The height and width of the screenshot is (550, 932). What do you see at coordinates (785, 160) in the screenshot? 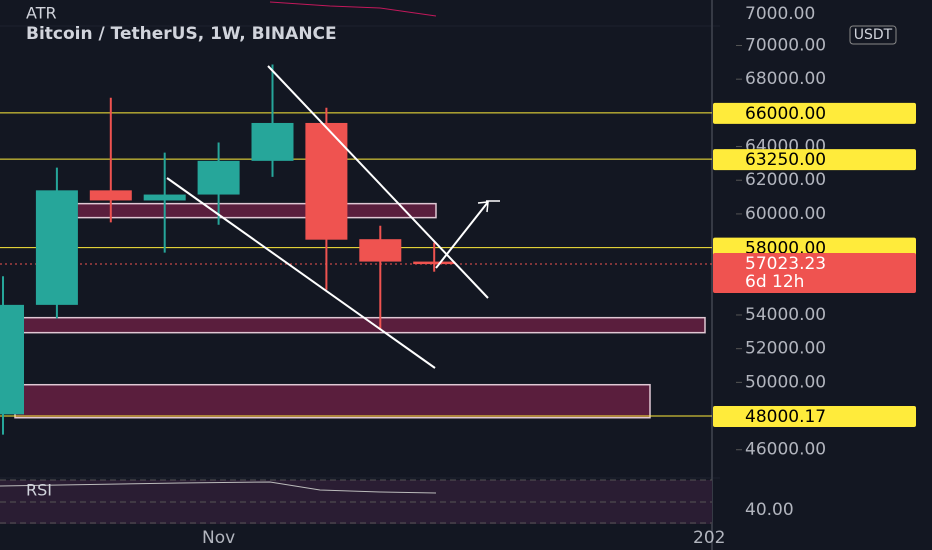
I see `level-label: 63250.00` at bounding box center [785, 160].